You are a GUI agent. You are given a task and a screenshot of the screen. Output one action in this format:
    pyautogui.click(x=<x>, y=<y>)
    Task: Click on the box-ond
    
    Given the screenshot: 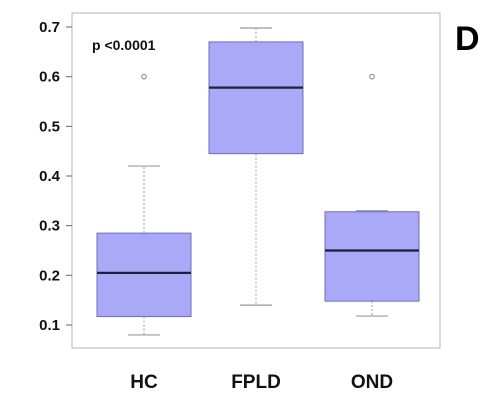 What is the action you would take?
    pyautogui.click(x=372, y=195)
    